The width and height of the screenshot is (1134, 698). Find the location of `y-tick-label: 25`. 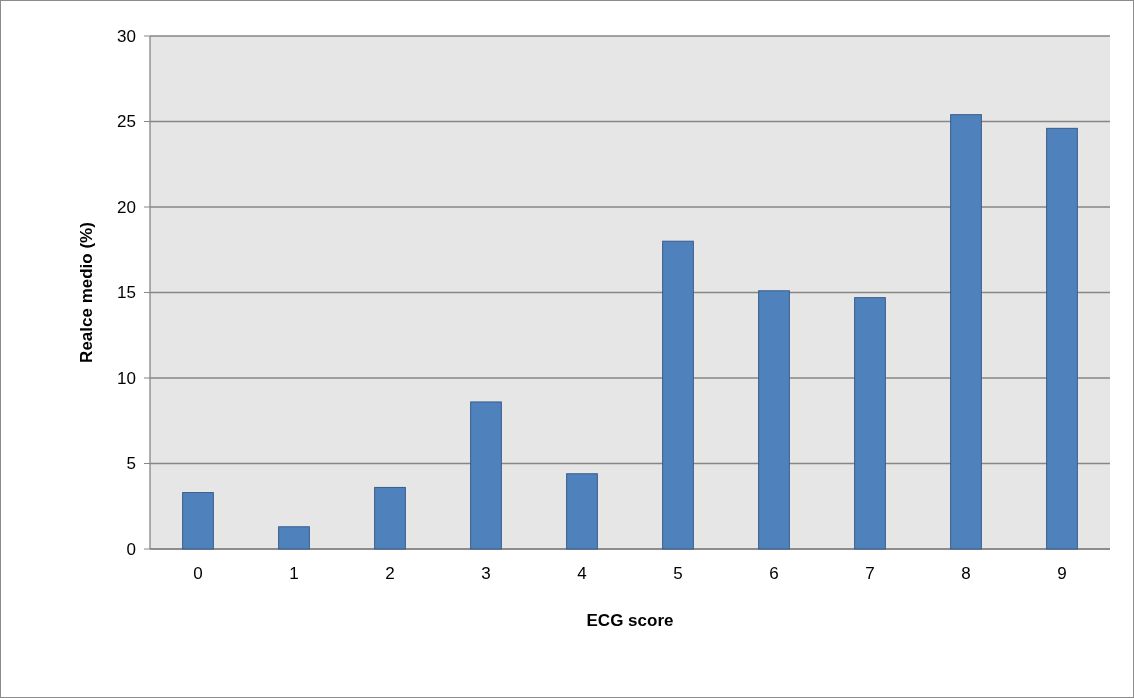

y-tick-label: 25 is located at coordinates (126, 122).